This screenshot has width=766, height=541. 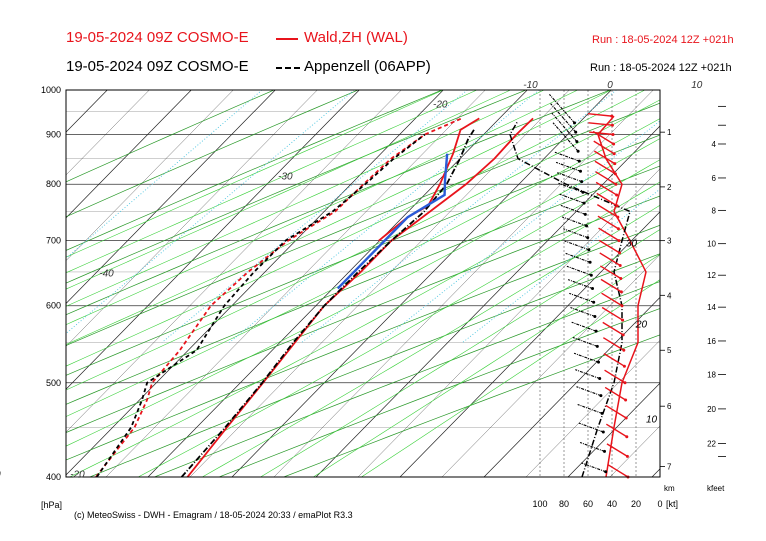 I want to click on isotherm-label: -40, so click(x=106, y=273).